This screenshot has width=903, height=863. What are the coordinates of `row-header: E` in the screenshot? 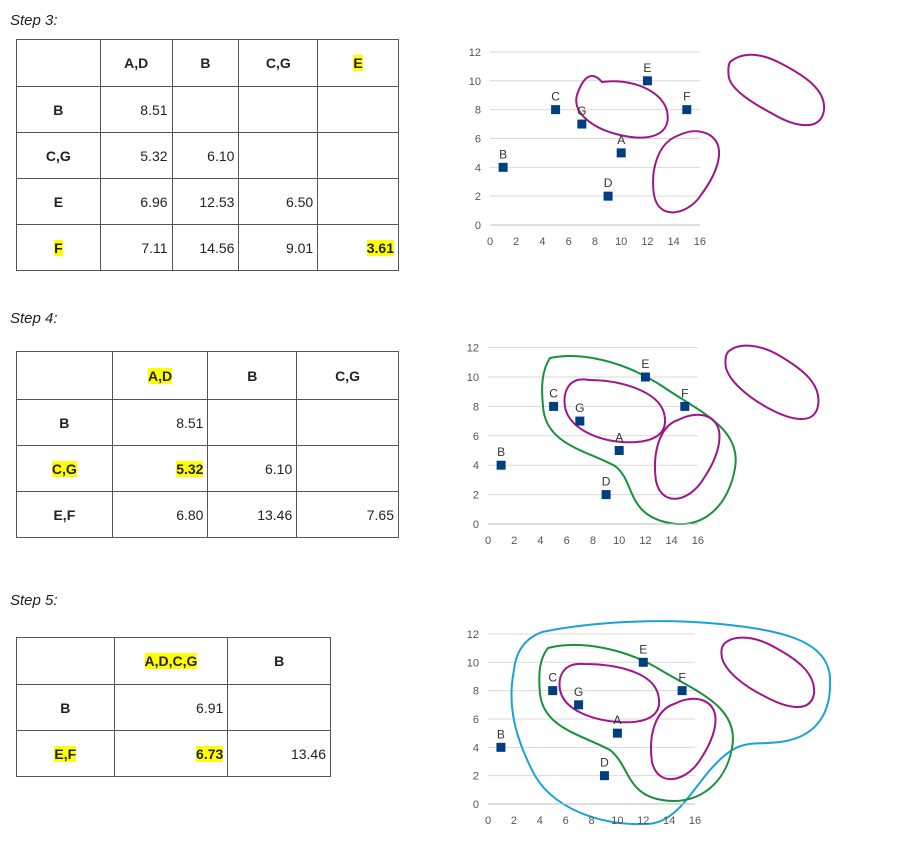 It's located at (58, 201).